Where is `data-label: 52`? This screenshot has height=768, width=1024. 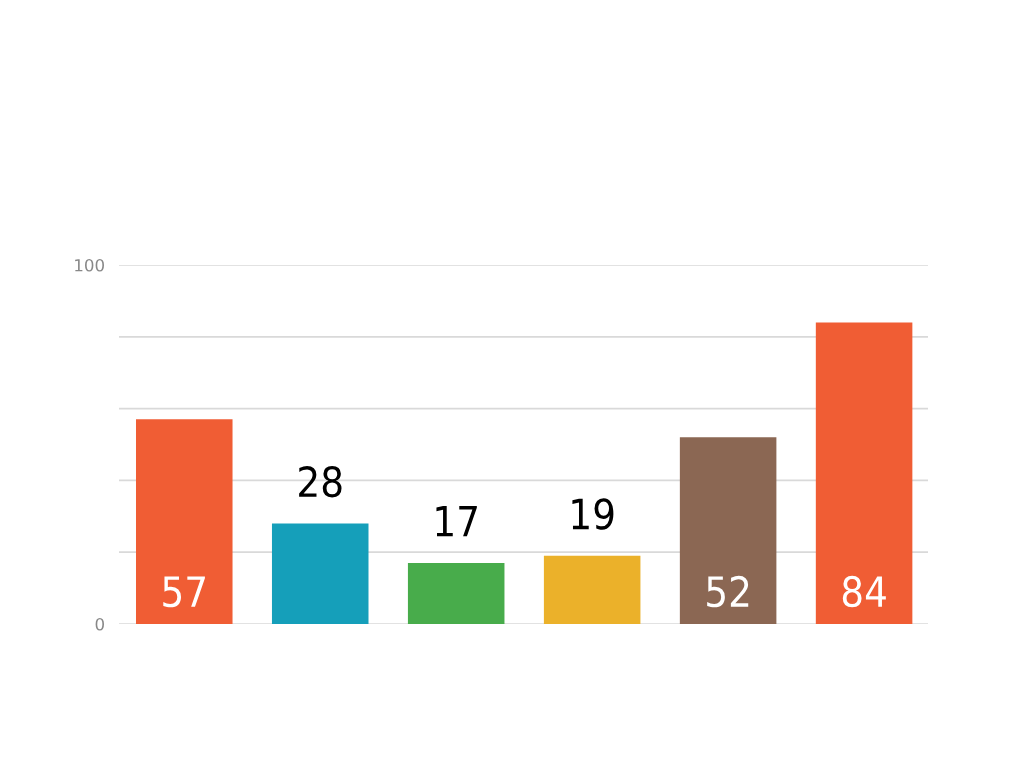
data-label: 52 is located at coordinates (728, 591).